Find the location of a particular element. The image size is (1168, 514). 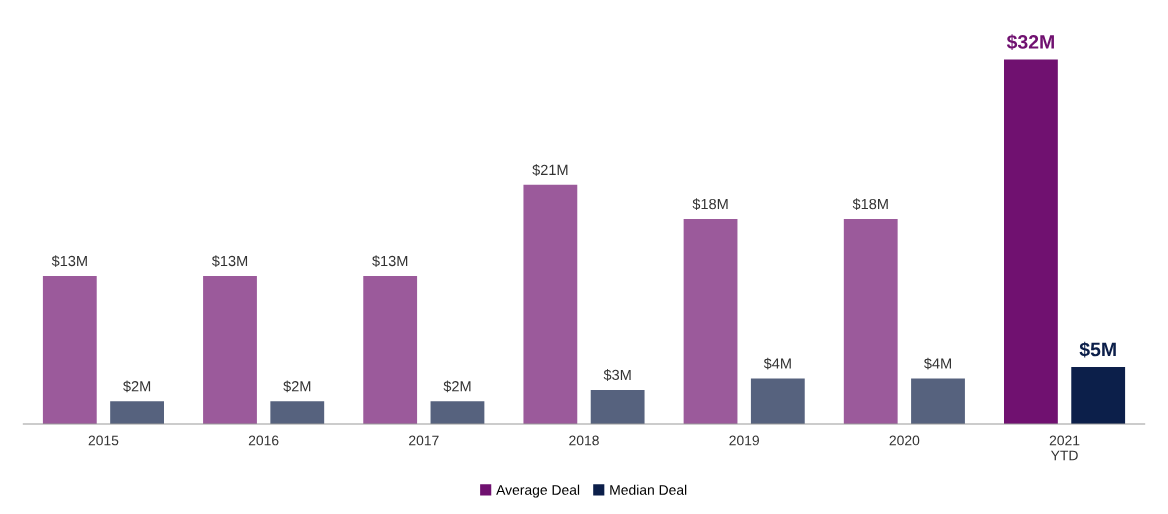

x-tick-label: 2020 is located at coordinates (904, 440).